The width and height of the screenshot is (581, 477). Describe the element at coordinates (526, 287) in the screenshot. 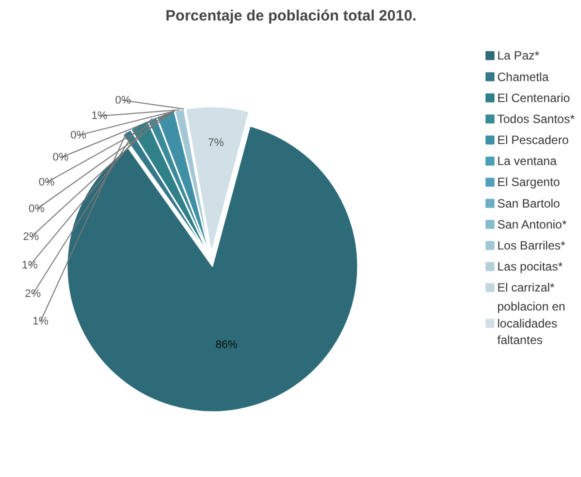

I see `legend-label: El carrizal*` at that location.